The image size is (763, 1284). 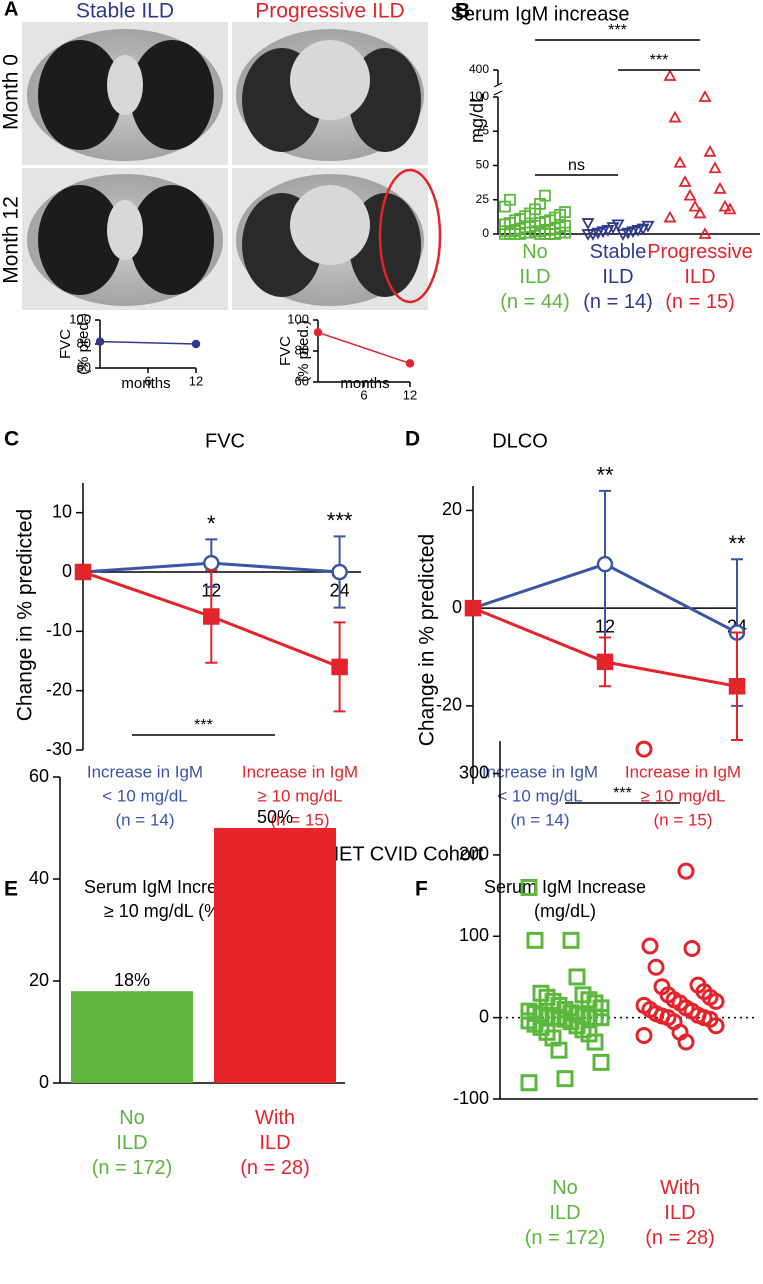 I want to click on panel-letter: F, so click(x=421, y=889).